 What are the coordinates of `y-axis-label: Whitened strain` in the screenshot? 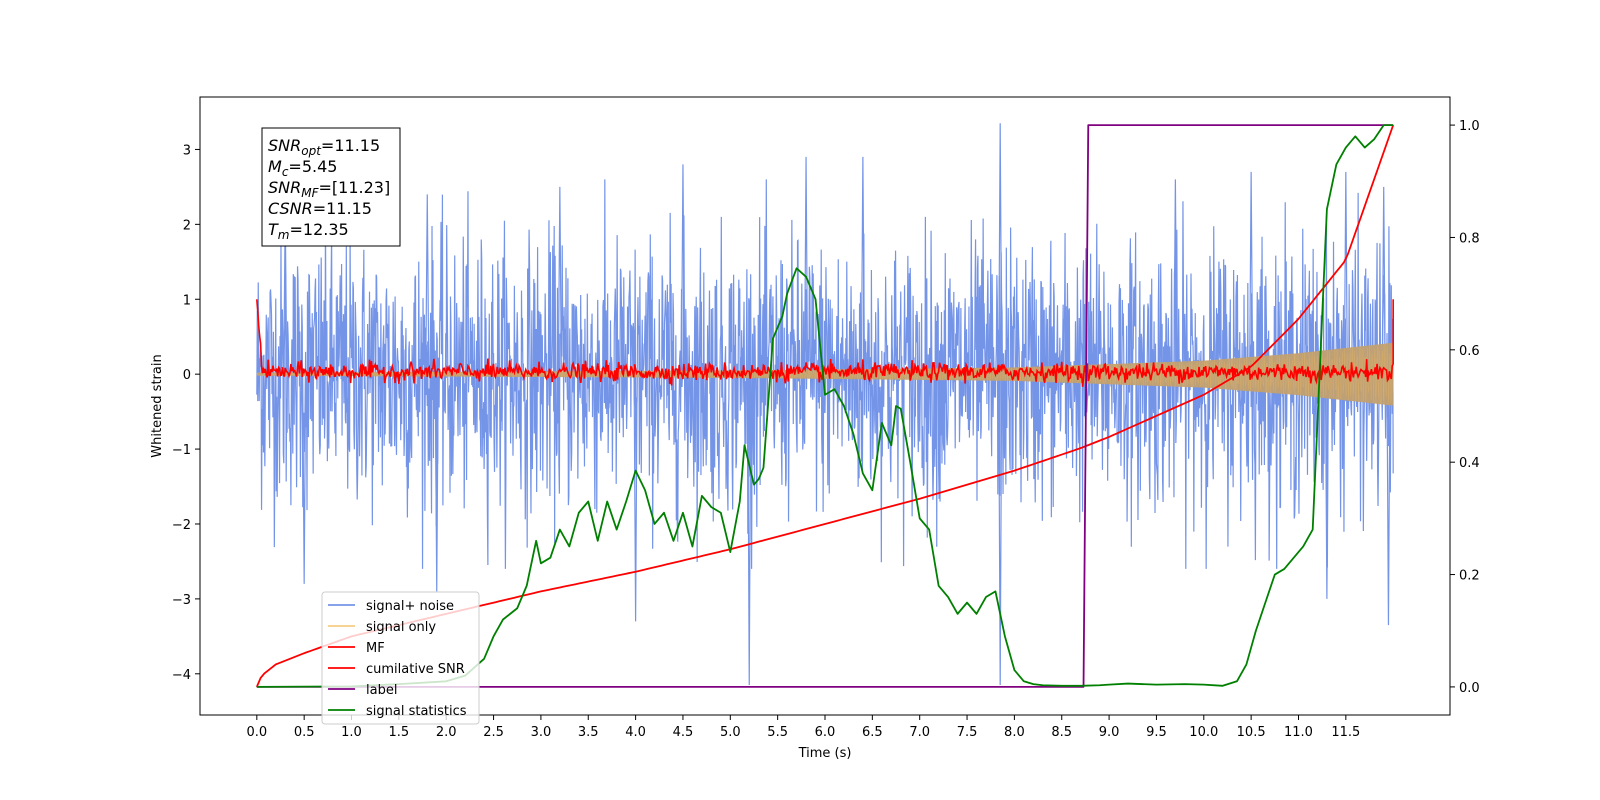 It's located at (157, 405).